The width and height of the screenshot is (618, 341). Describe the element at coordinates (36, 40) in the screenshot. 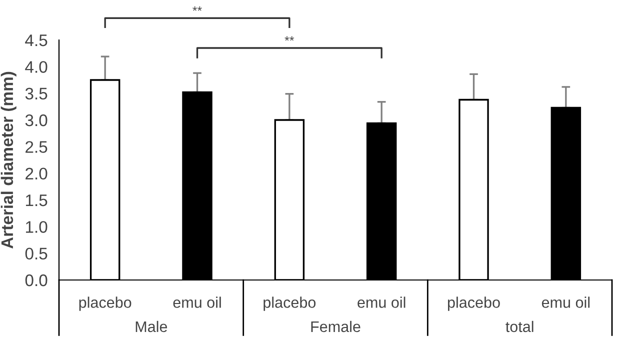

I see `y-tick-label: 4.5` at that location.